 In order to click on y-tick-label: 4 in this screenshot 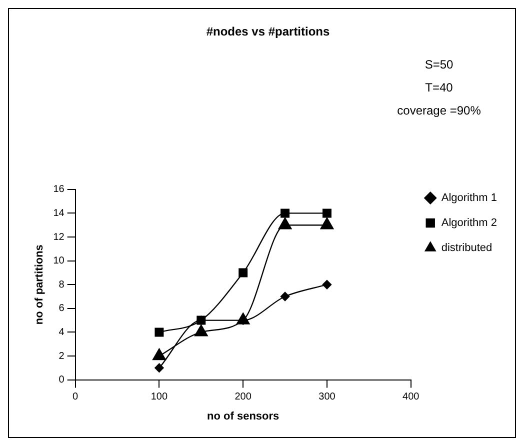, I will do `click(61, 332)`.